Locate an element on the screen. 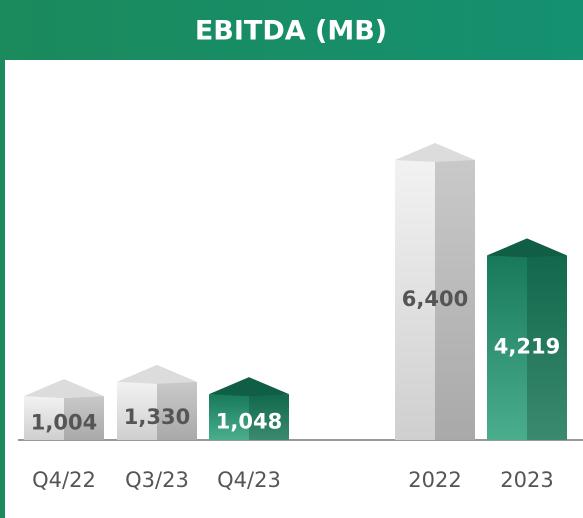 The image size is (583, 518). value-label: 4,219 is located at coordinates (527, 347).